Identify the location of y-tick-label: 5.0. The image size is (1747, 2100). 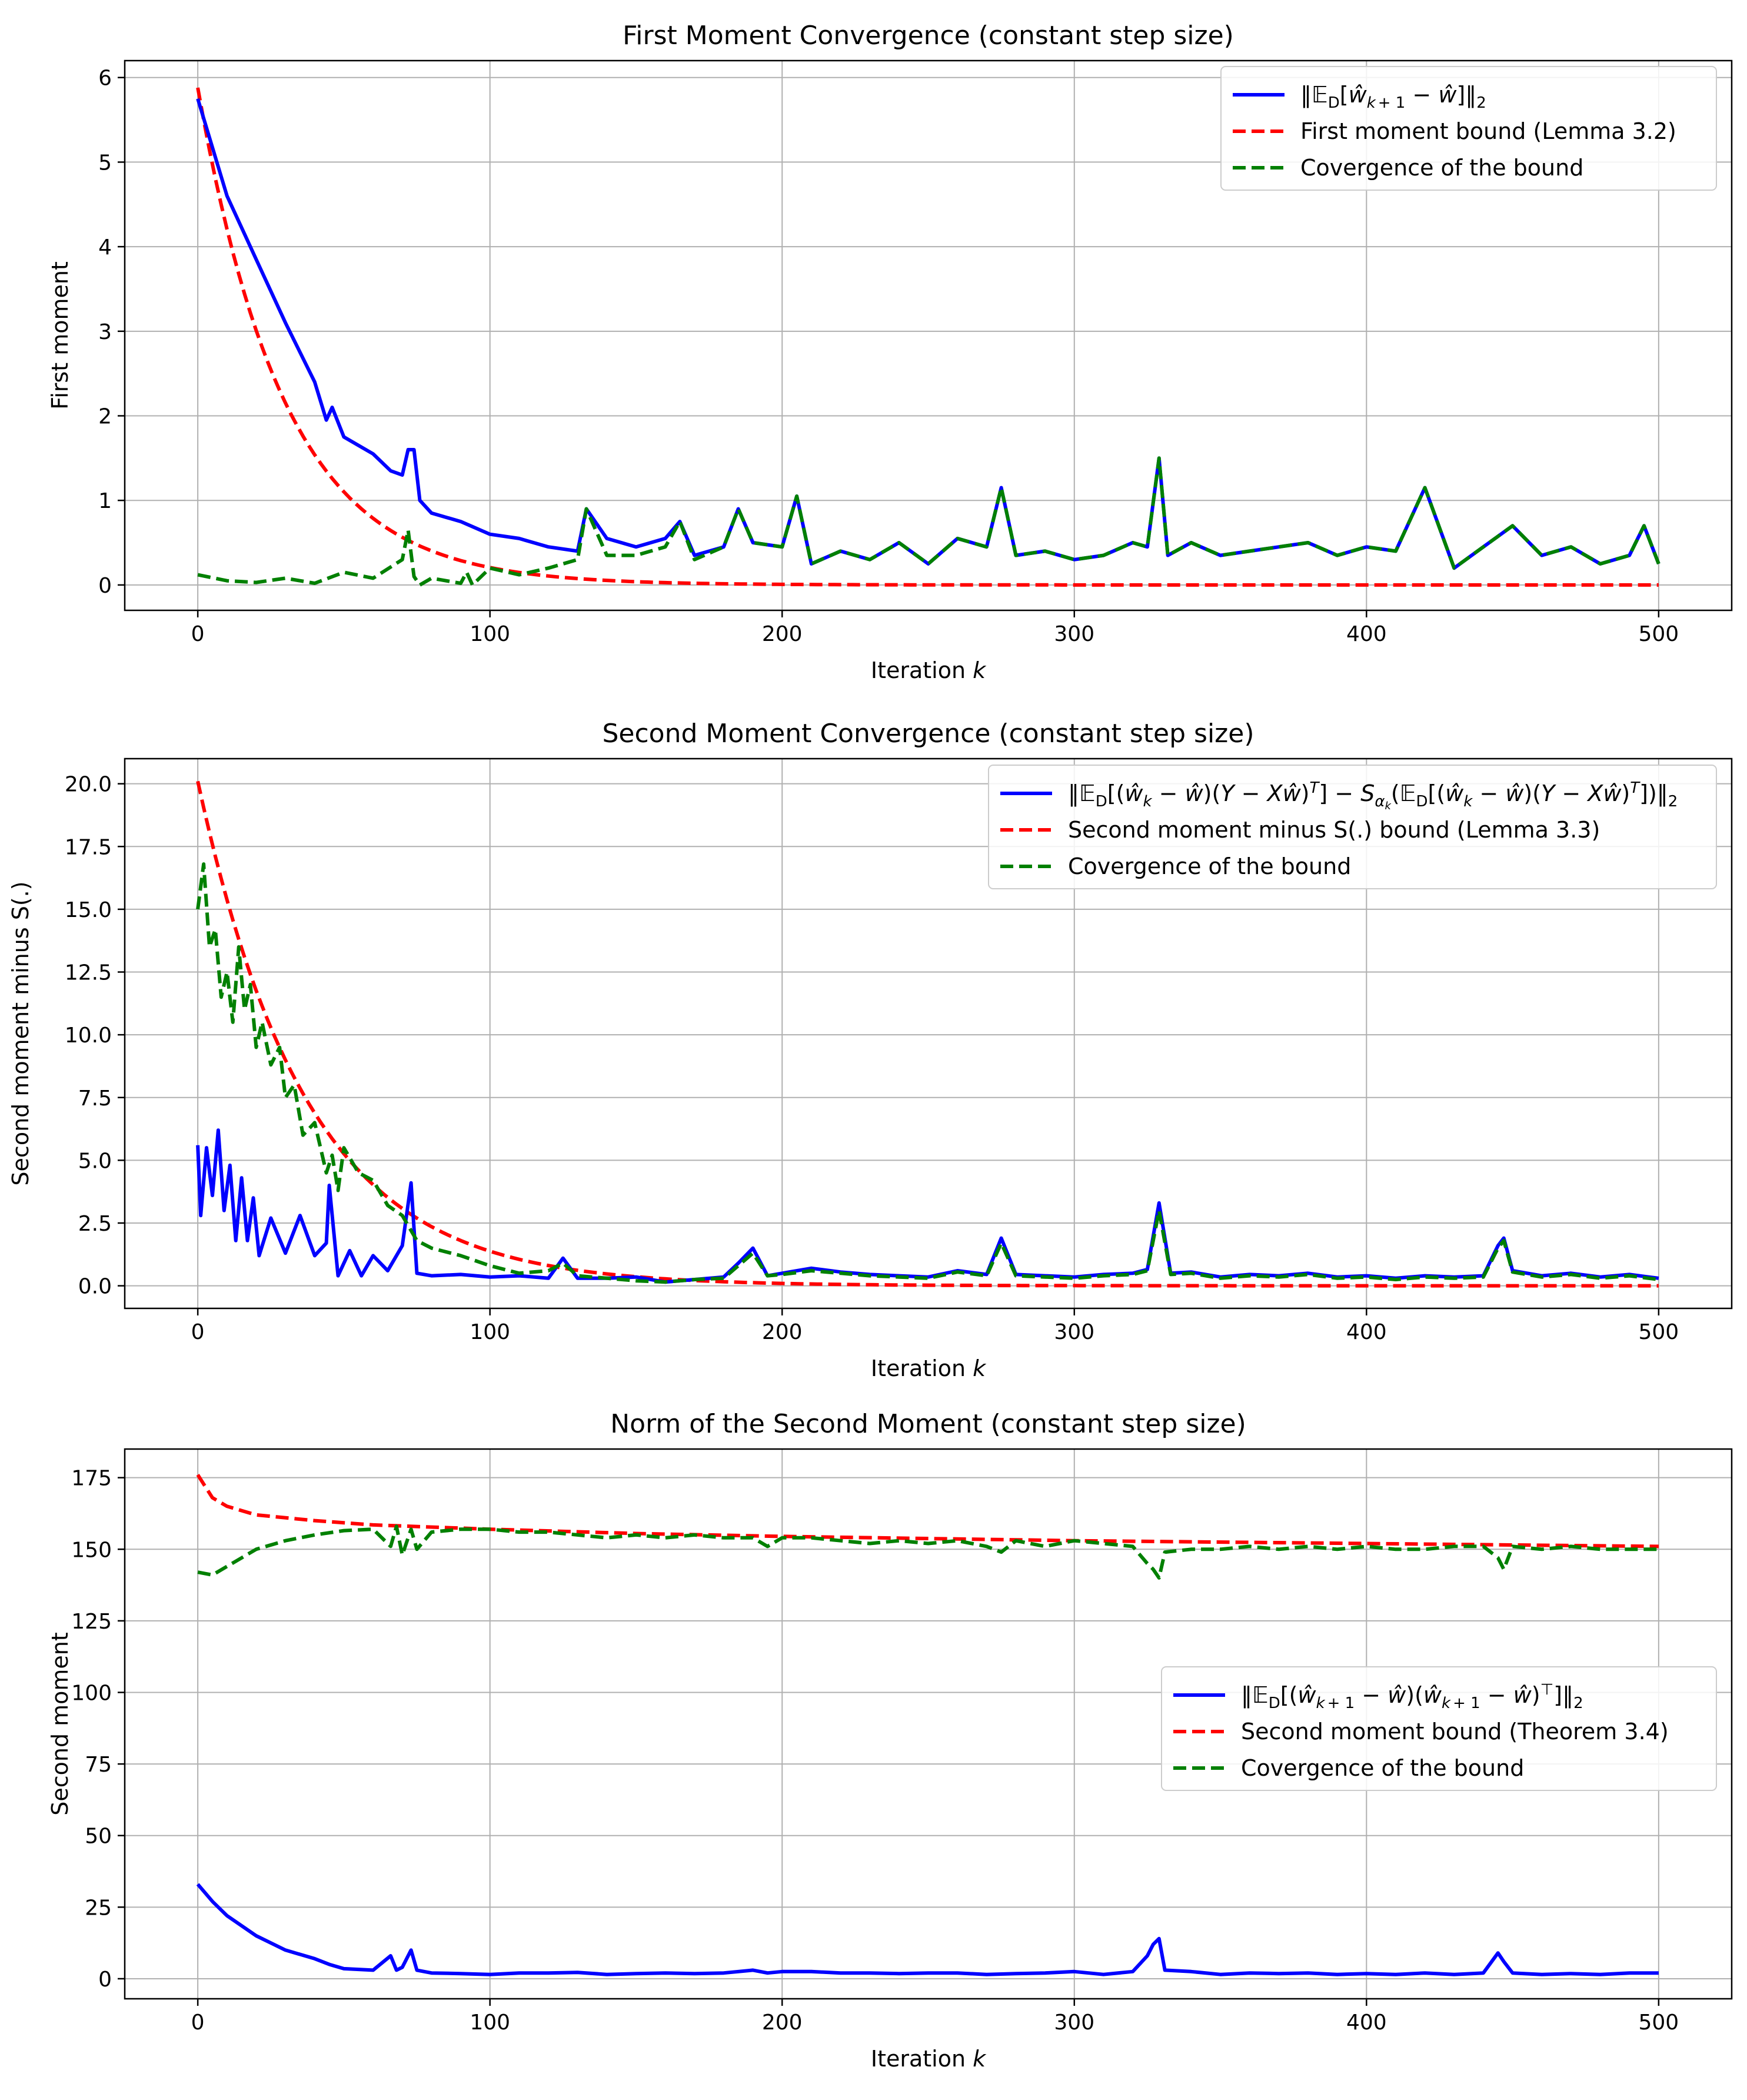
(95, 1161).